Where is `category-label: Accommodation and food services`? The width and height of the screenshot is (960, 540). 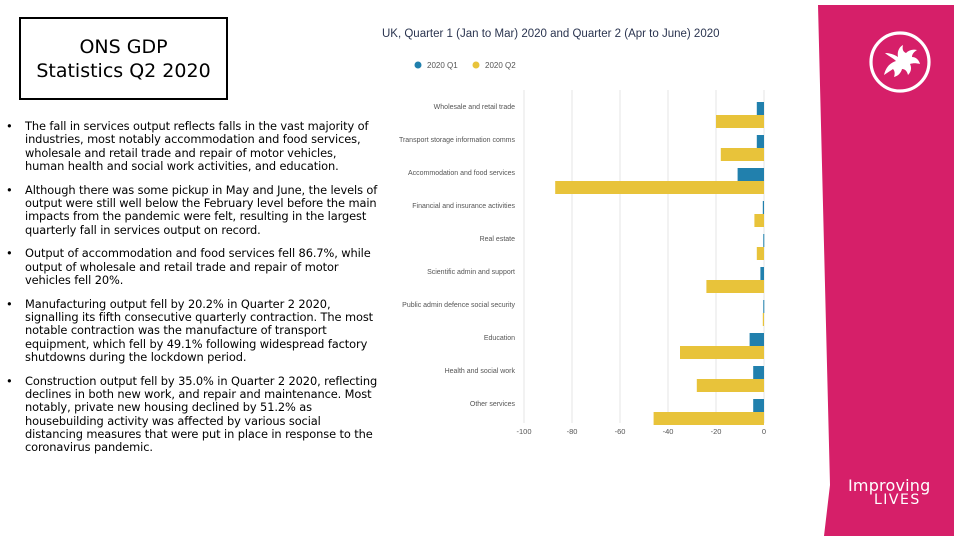 category-label: Accommodation and food services is located at coordinates (461, 173).